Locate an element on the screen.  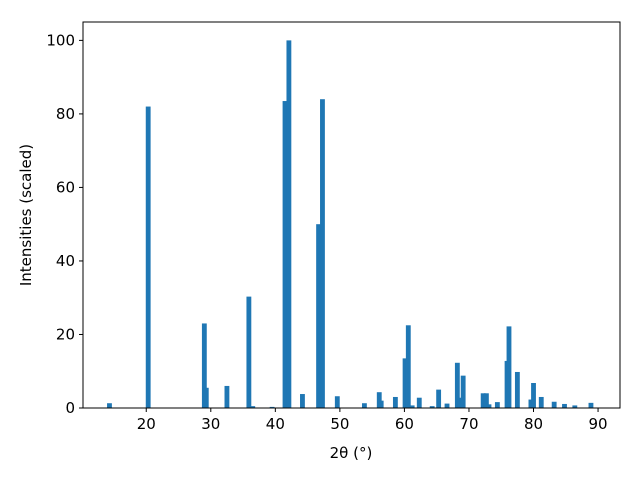
x-tick-label: 60 is located at coordinates (404, 424).